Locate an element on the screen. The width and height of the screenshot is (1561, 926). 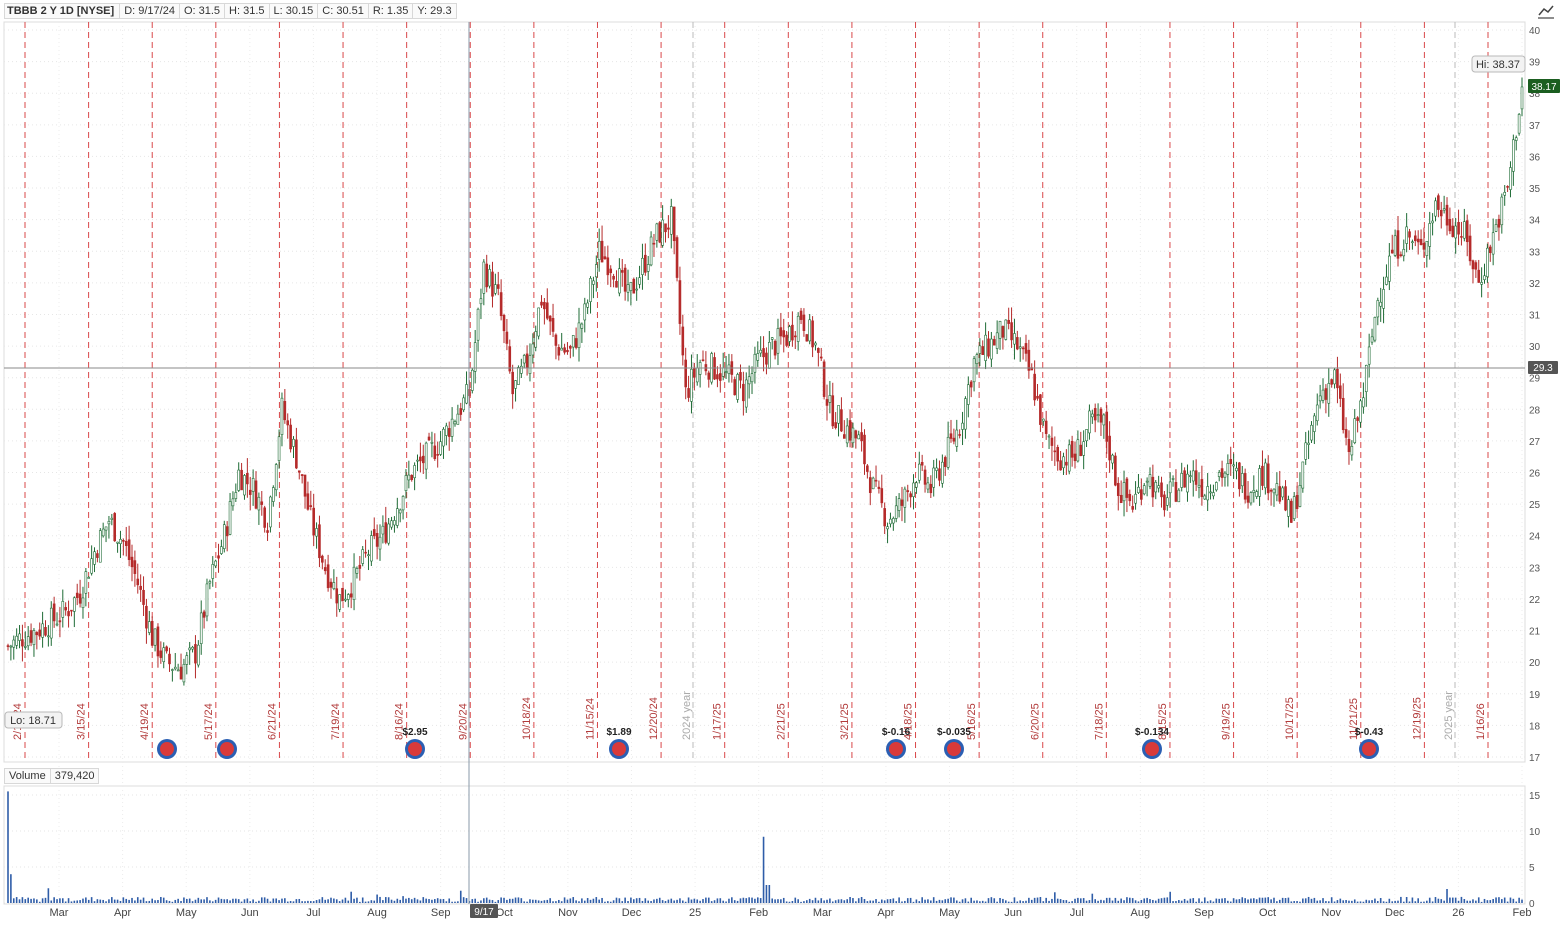
event-date-label: 10/18/24 is located at coordinates (527, 718).